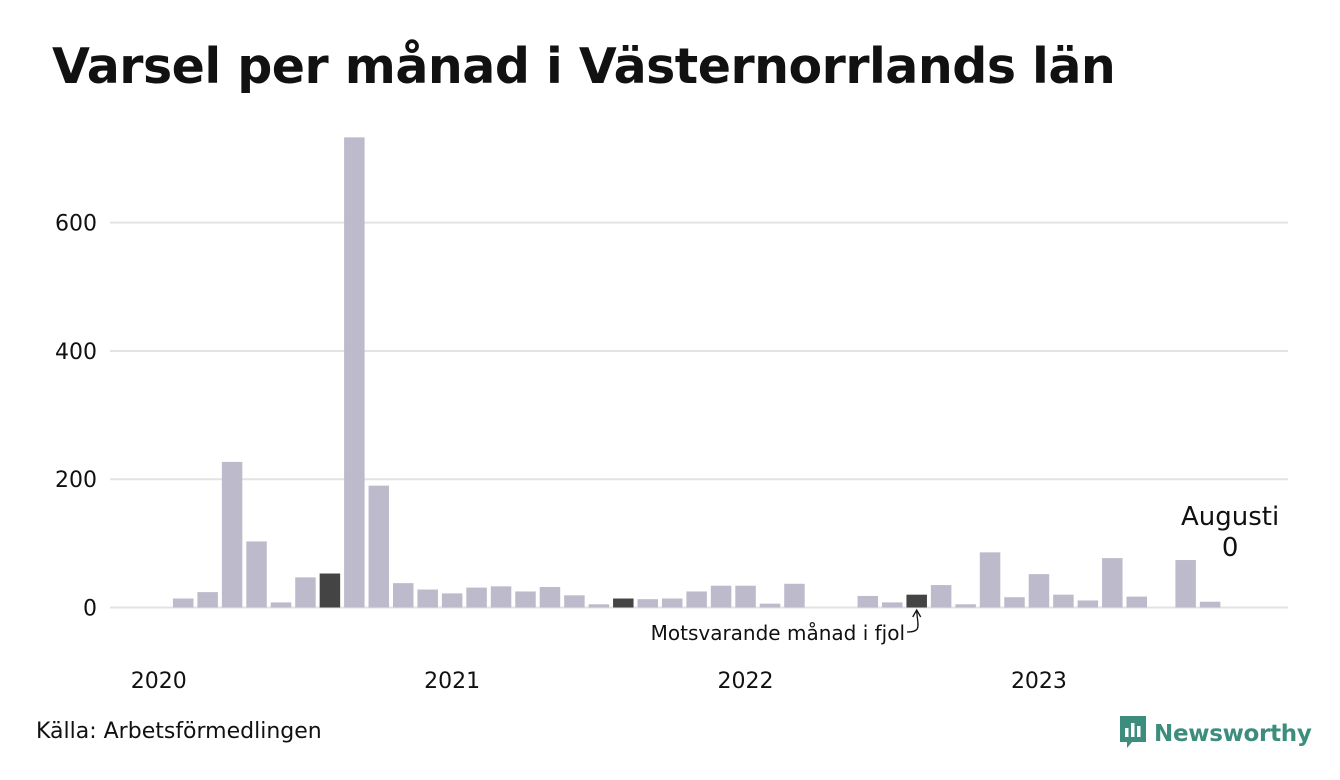 This screenshot has width=1340, height=780. Describe the element at coordinates (746, 681) in the screenshot. I see `x-tick-label-2022: 2022` at that location.